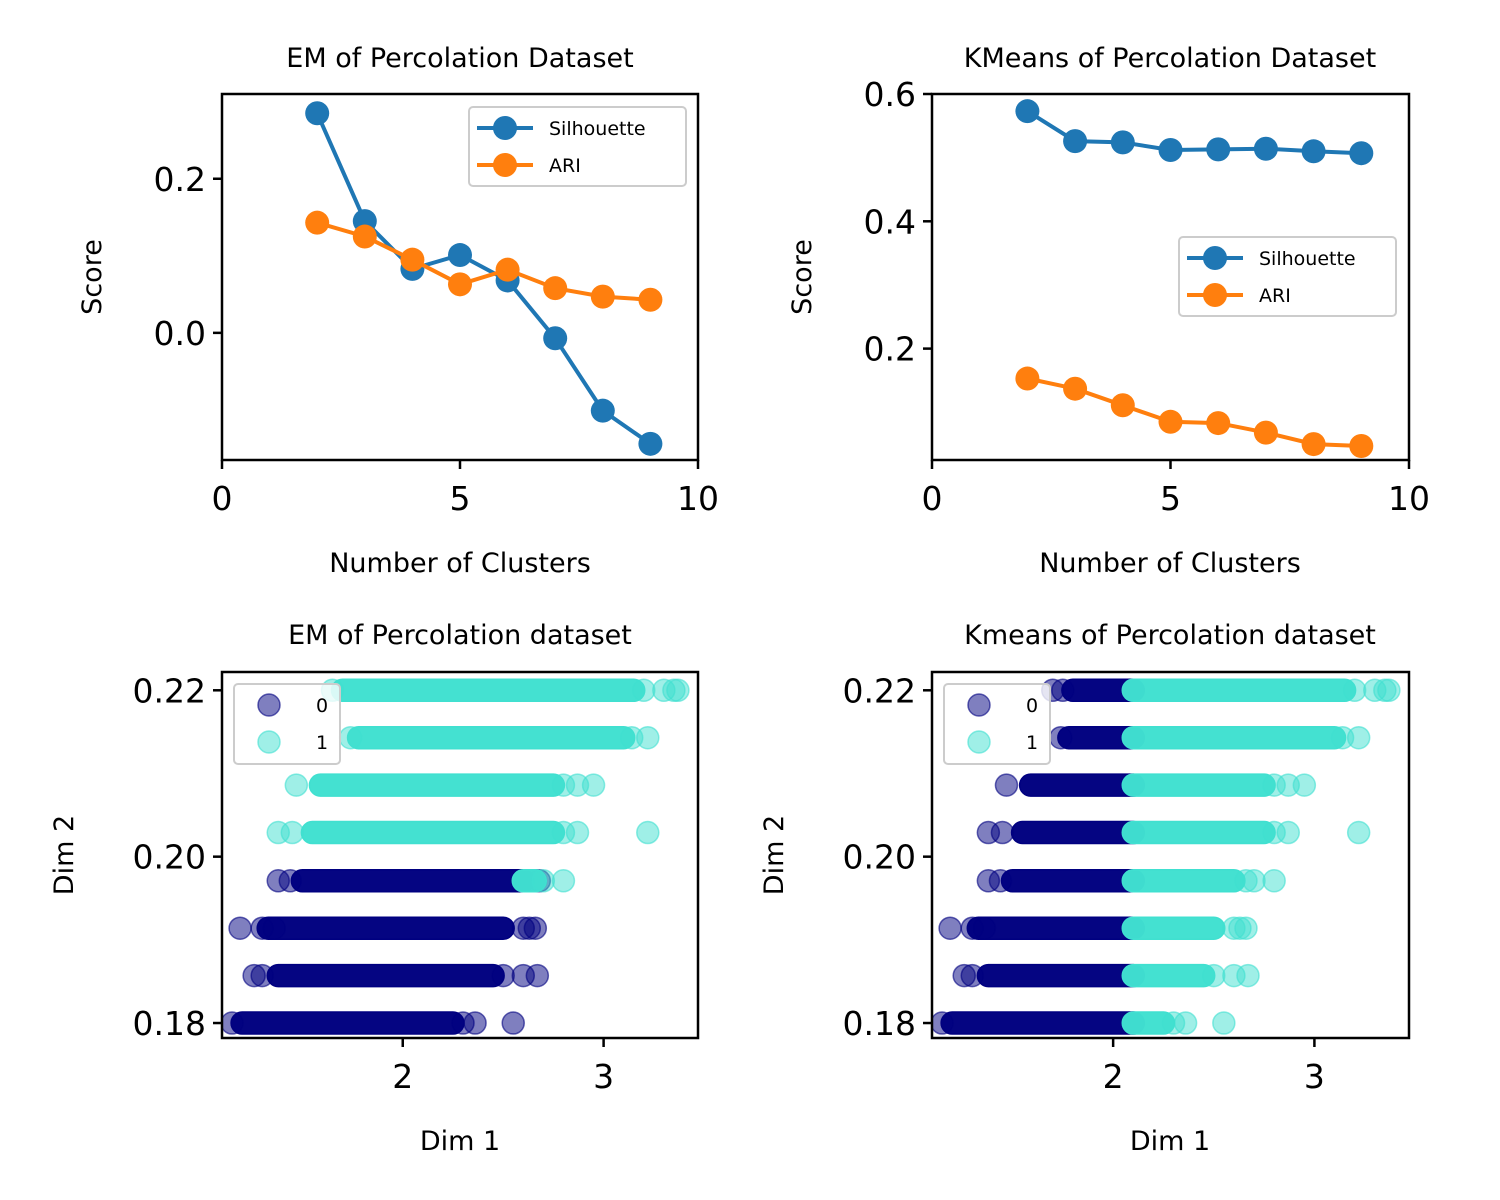  I want to click on chart-title: KMeans of Percolation Dataset, so click(1170, 58).